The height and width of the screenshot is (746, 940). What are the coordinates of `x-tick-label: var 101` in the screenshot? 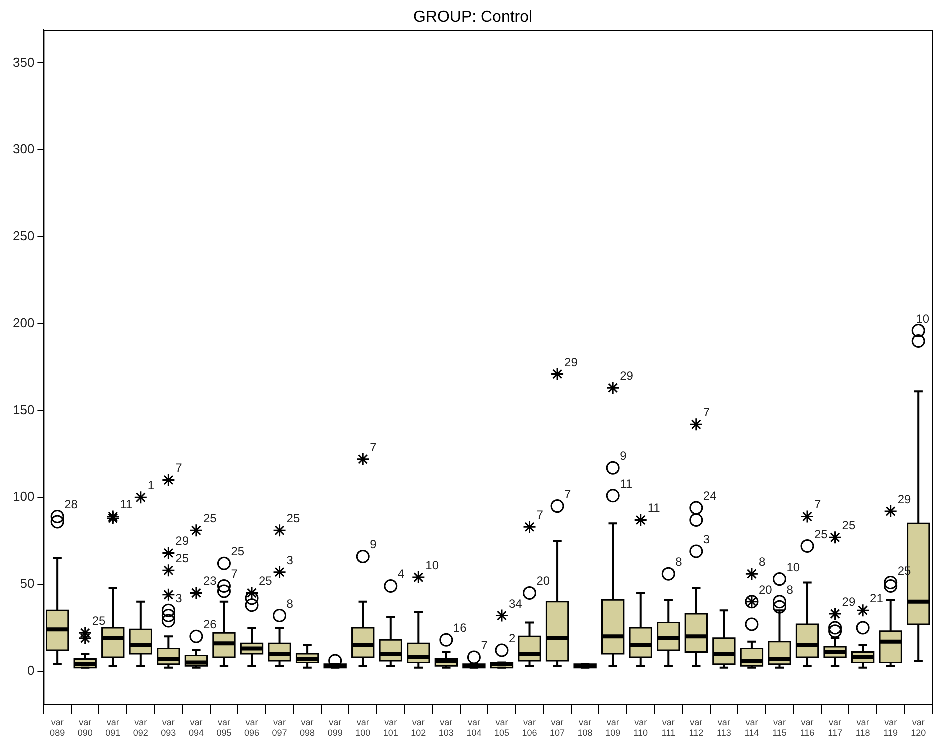 It's located at (390, 727).